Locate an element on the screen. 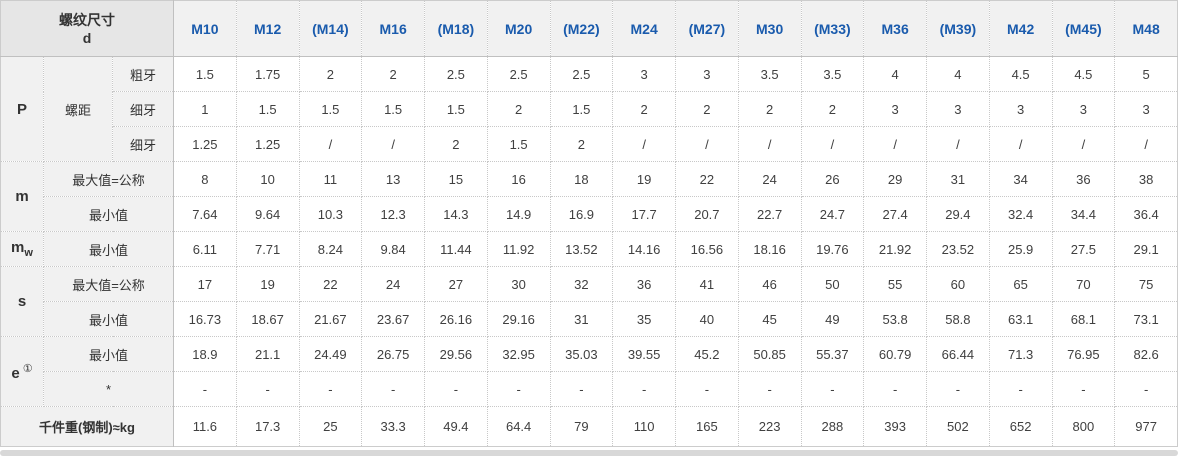  column-header-M16: M16 is located at coordinates (393, 28).